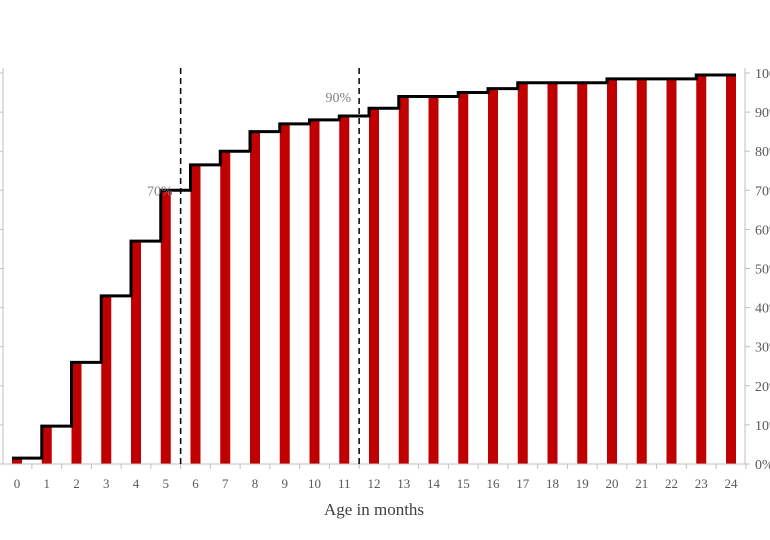 This screenshot has width=770, height=540. I want to click on x-tick-label: 14, so click(434, 483).